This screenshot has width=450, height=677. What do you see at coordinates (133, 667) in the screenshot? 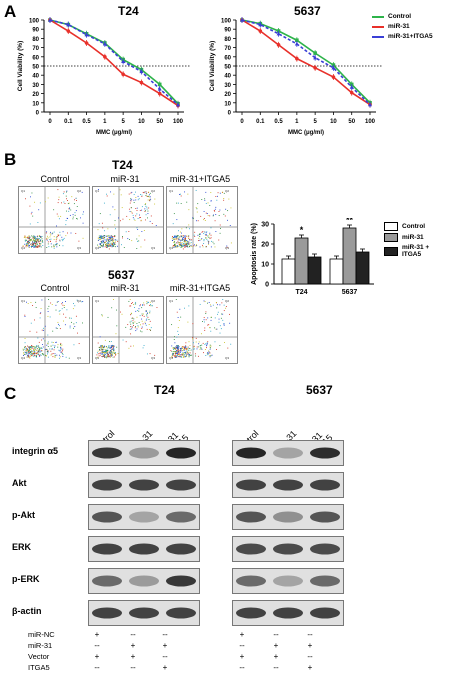
I see `condition-symbol-itga5: --` at bounding box center [133, 667].